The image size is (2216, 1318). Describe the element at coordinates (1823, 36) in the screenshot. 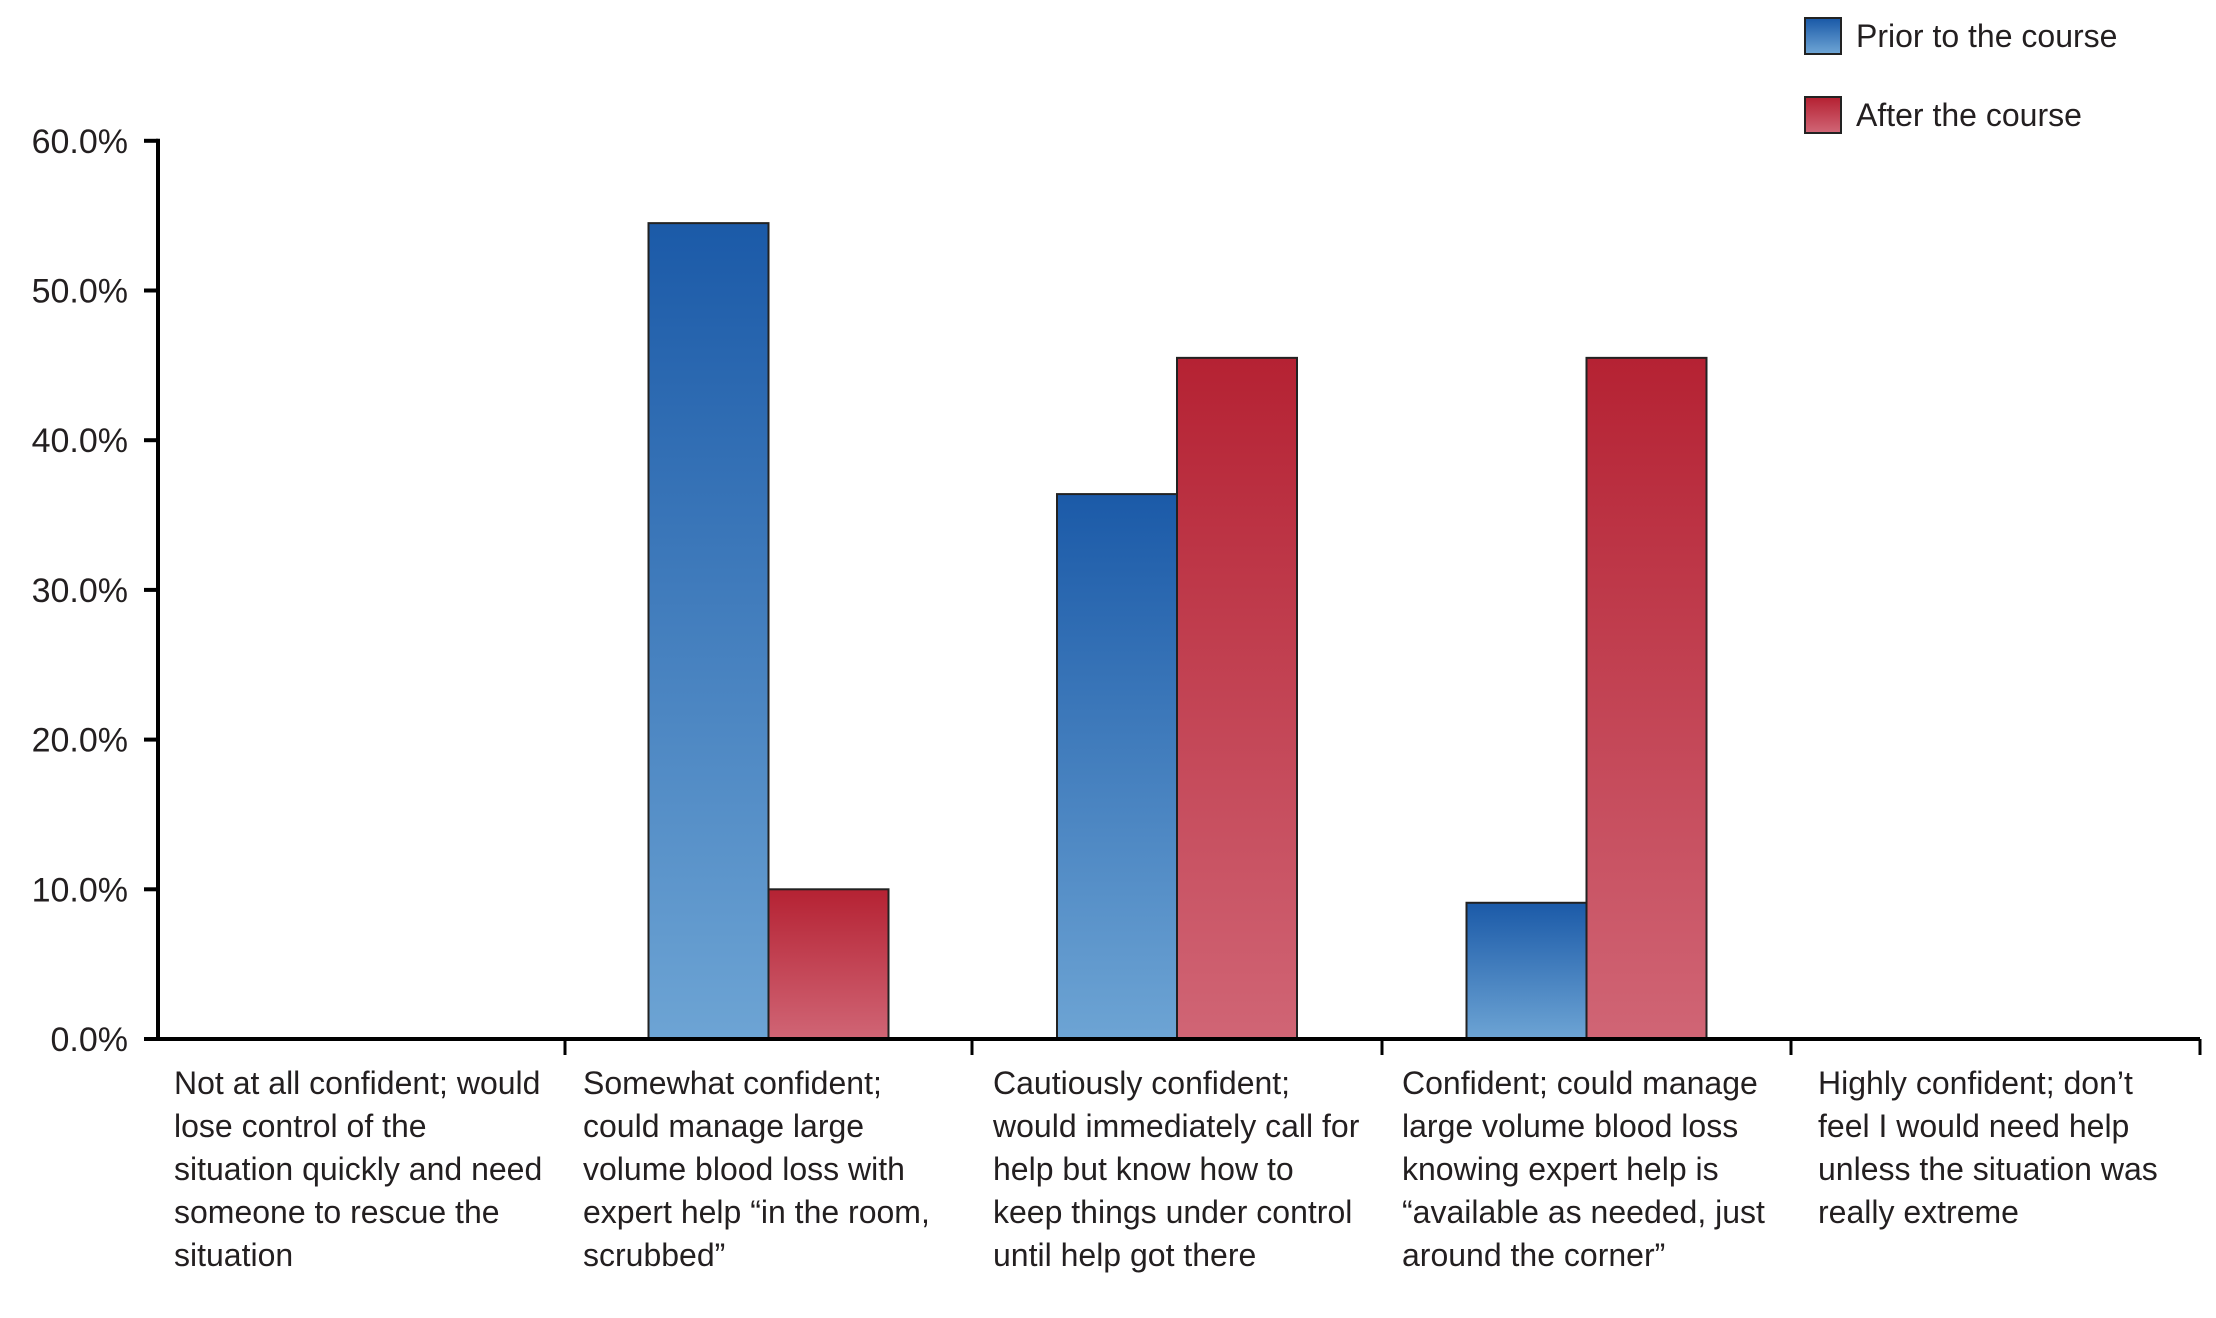

I see `legend-swatch-prior` at that location.